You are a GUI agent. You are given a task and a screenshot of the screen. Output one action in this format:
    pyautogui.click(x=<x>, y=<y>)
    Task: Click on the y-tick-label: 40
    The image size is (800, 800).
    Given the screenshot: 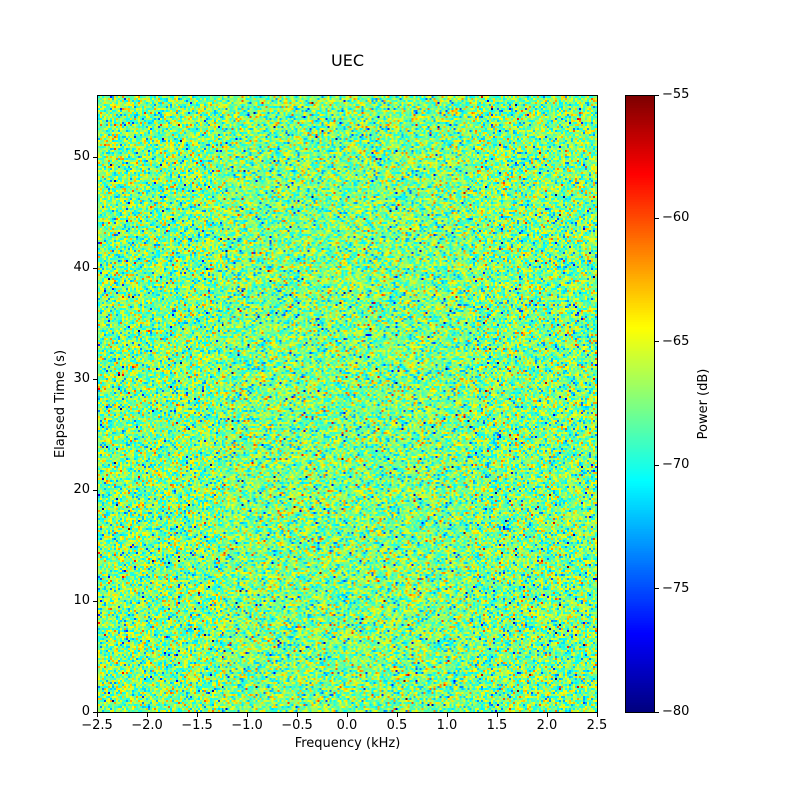 What is the action you would take?
    pyautogui.click(x=81, y=268)
    